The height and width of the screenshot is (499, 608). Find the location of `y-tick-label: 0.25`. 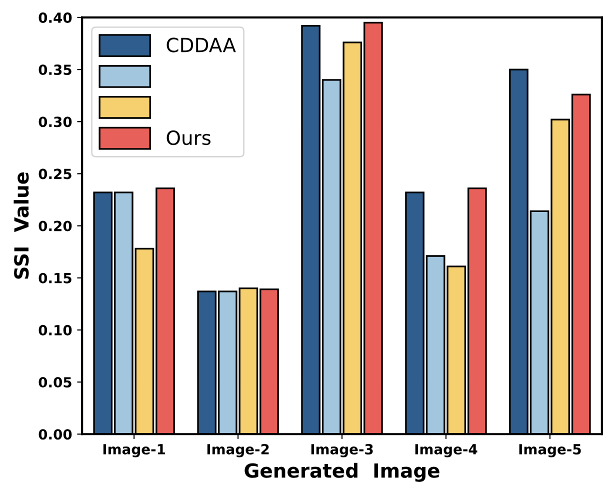

y-tick-label: 0.25 is located at coordinates (55, 174).